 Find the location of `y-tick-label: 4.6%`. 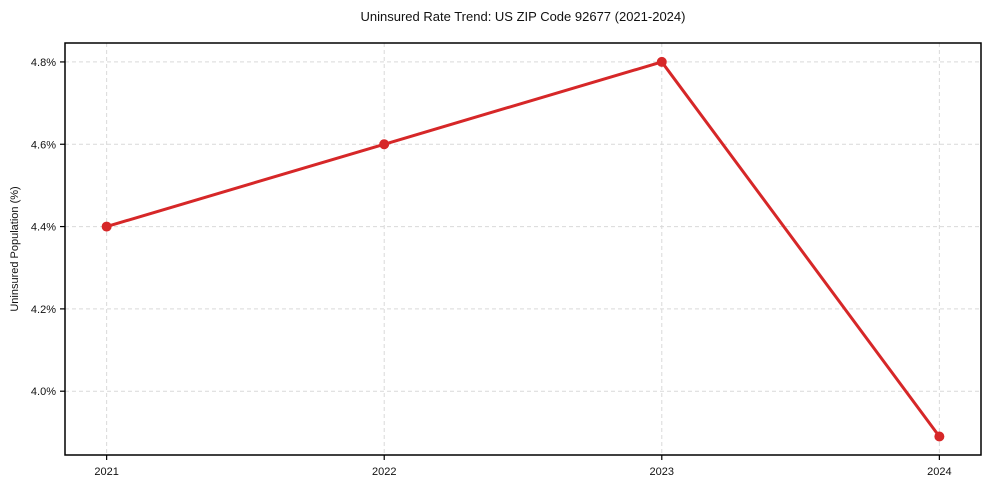

y-tick-label: 4.6% is located at coordinates (43, 145).